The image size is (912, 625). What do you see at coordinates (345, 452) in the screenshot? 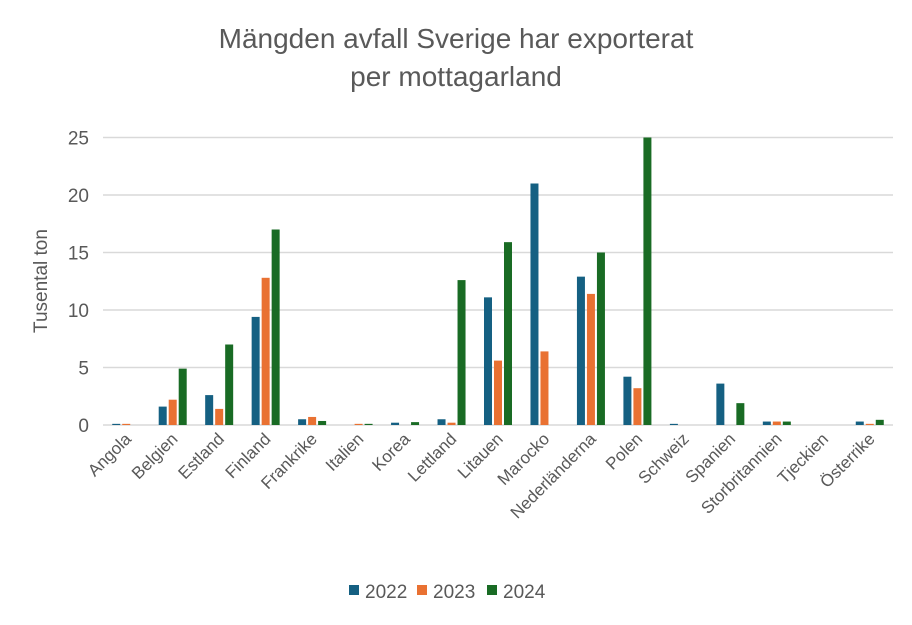
I see `x-tick-label: Italien` at bounding box center [345, 452].